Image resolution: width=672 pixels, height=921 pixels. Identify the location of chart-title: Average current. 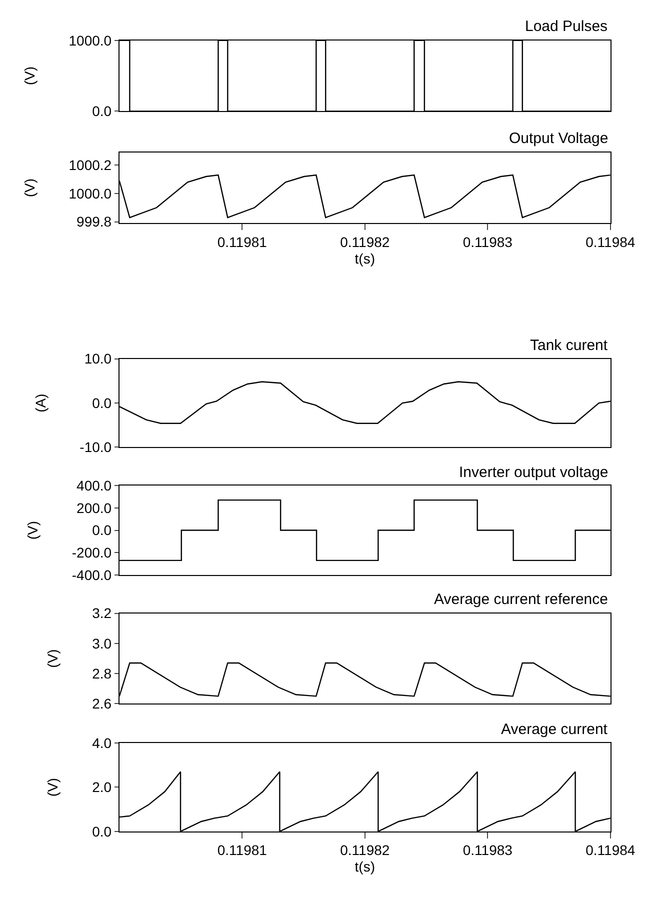
(554, 729).